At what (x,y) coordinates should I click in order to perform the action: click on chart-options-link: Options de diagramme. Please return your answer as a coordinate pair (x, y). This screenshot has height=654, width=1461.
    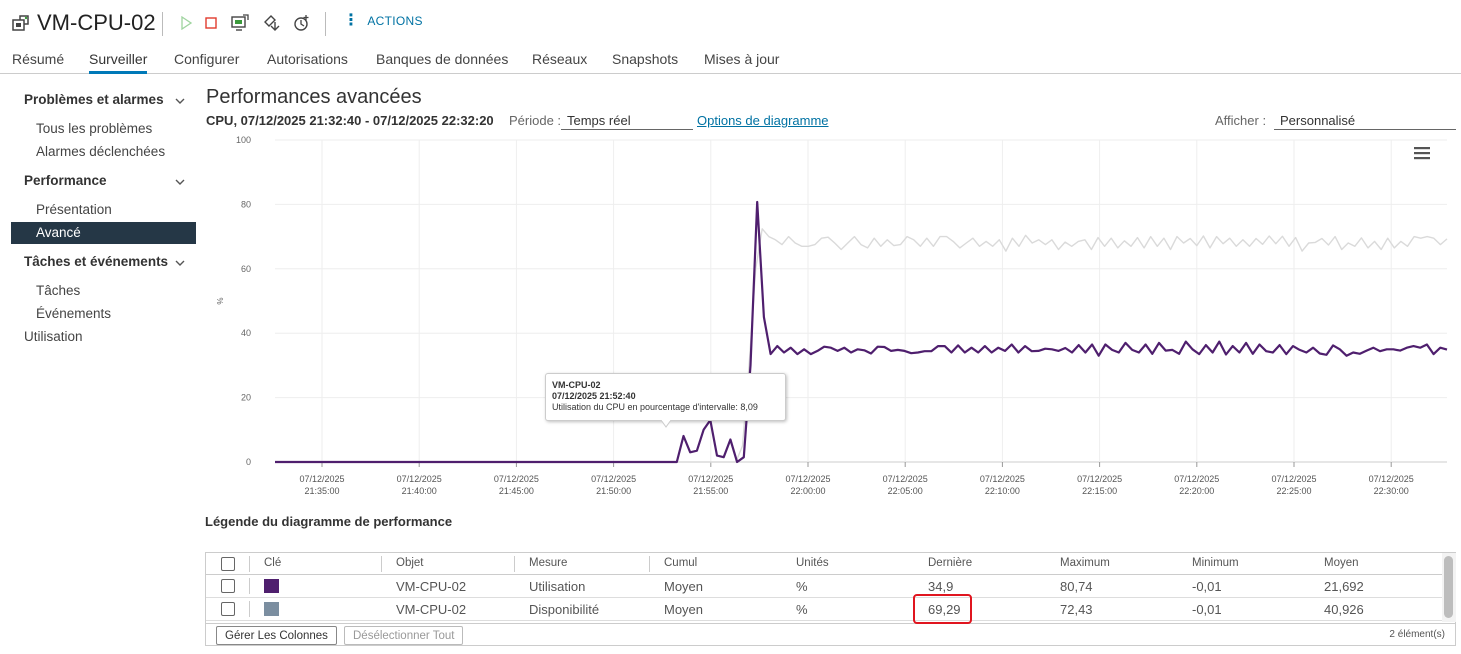
    Looking at the image, I should click on (763, 120).